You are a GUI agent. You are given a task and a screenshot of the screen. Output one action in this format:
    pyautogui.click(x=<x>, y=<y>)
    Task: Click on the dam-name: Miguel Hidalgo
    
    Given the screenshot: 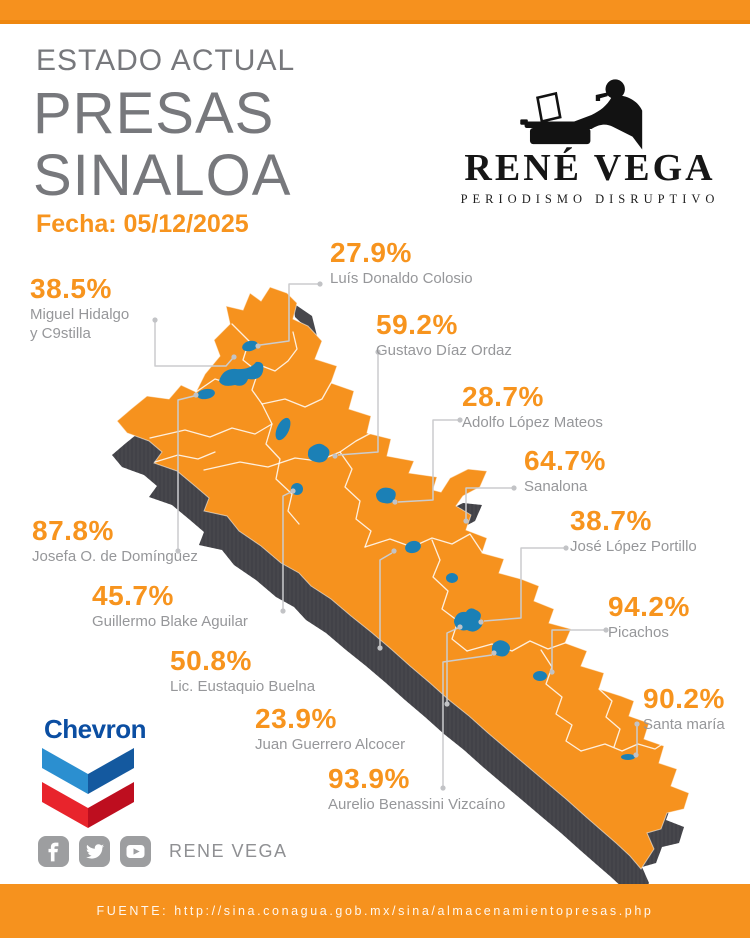 What is the action you would take?
    pyautogui.click(x=80, y=315)
    